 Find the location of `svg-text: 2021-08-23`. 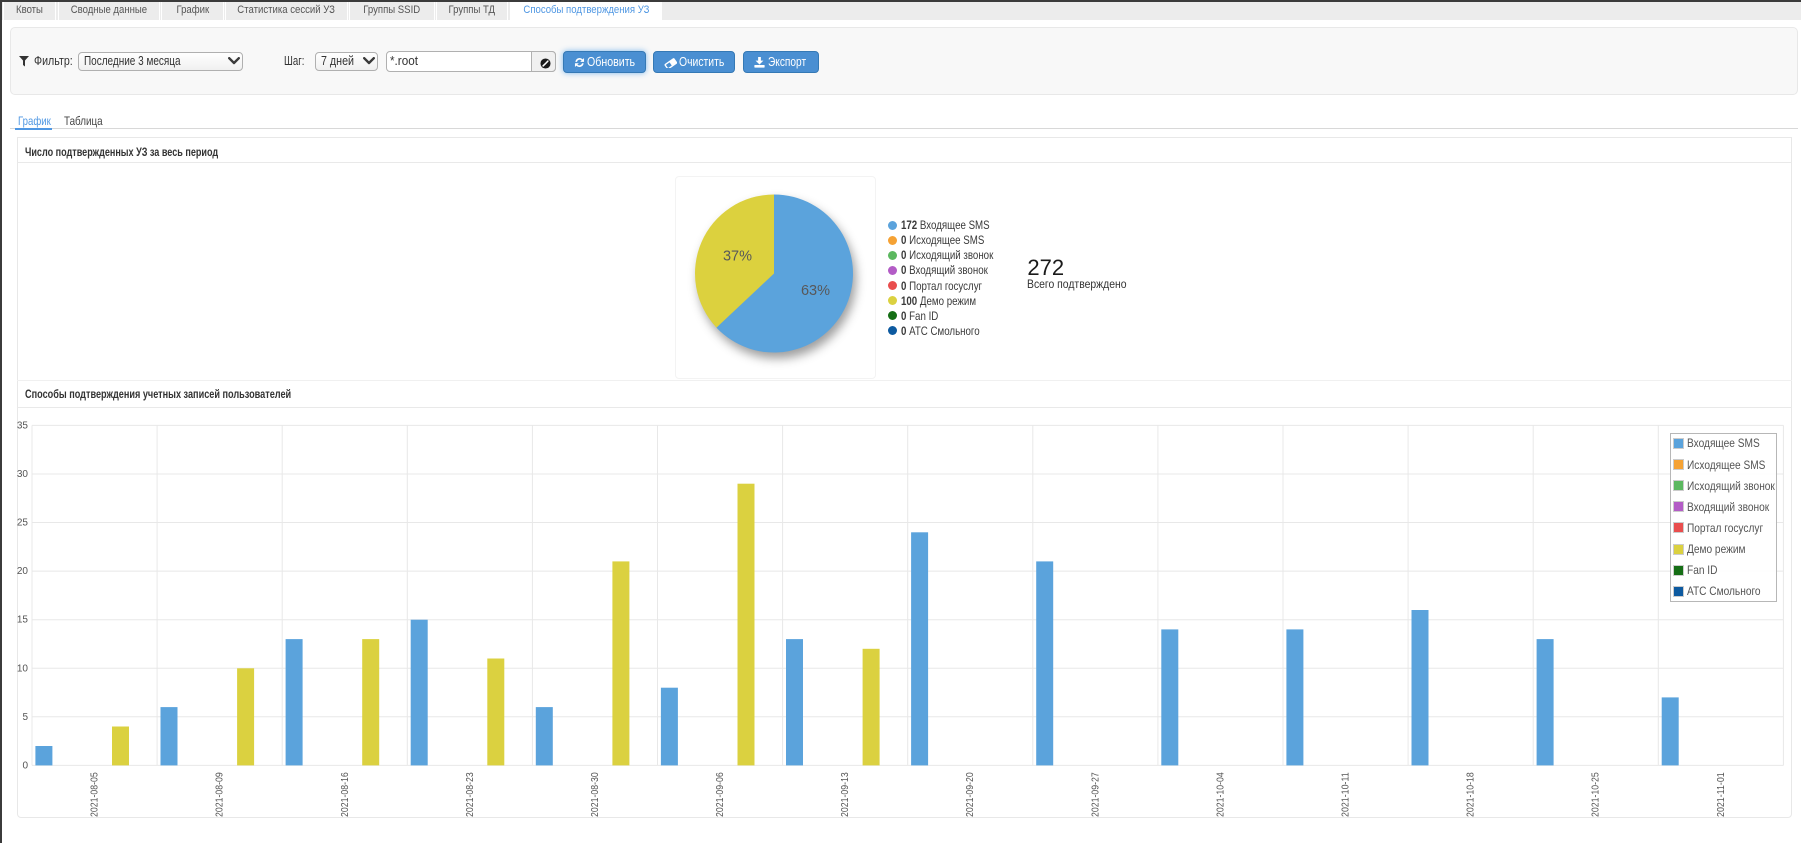

svg-text: 2021-08-23 is located at coordinates (470, 794).